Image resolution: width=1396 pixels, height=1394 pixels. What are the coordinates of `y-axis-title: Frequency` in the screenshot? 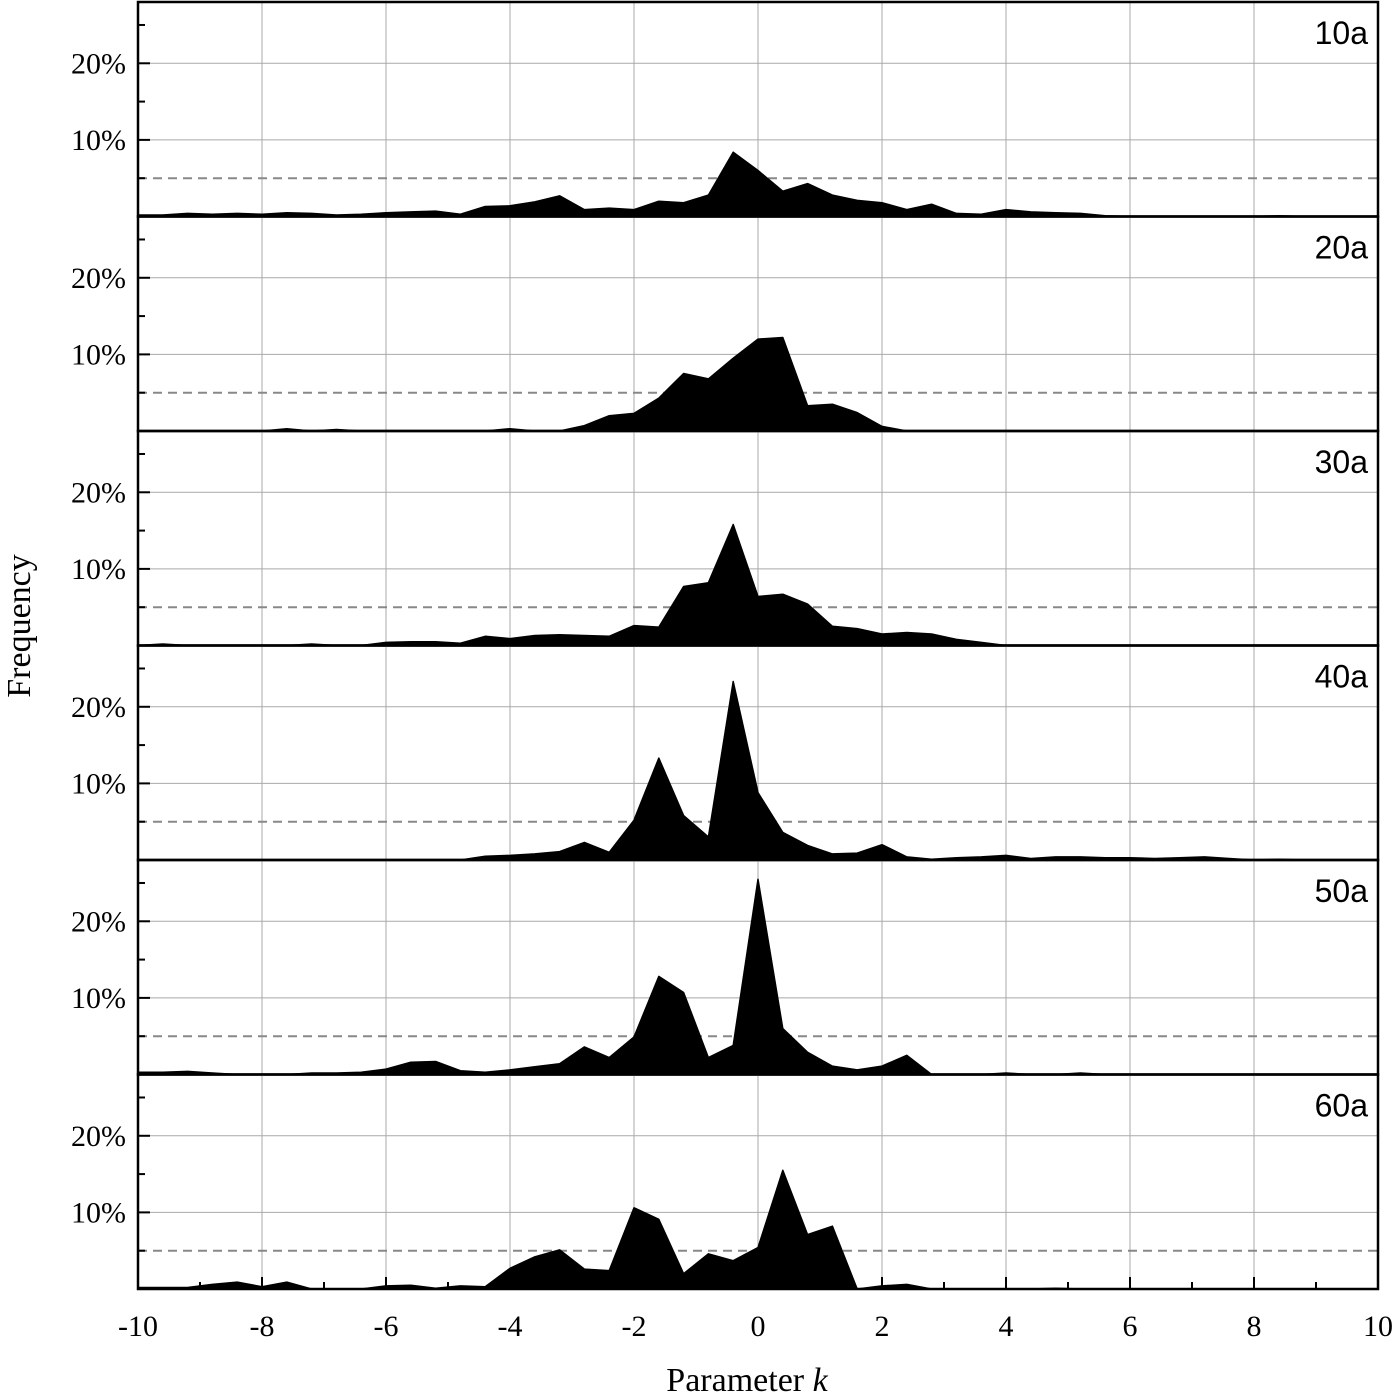 It's located at (19, 626).